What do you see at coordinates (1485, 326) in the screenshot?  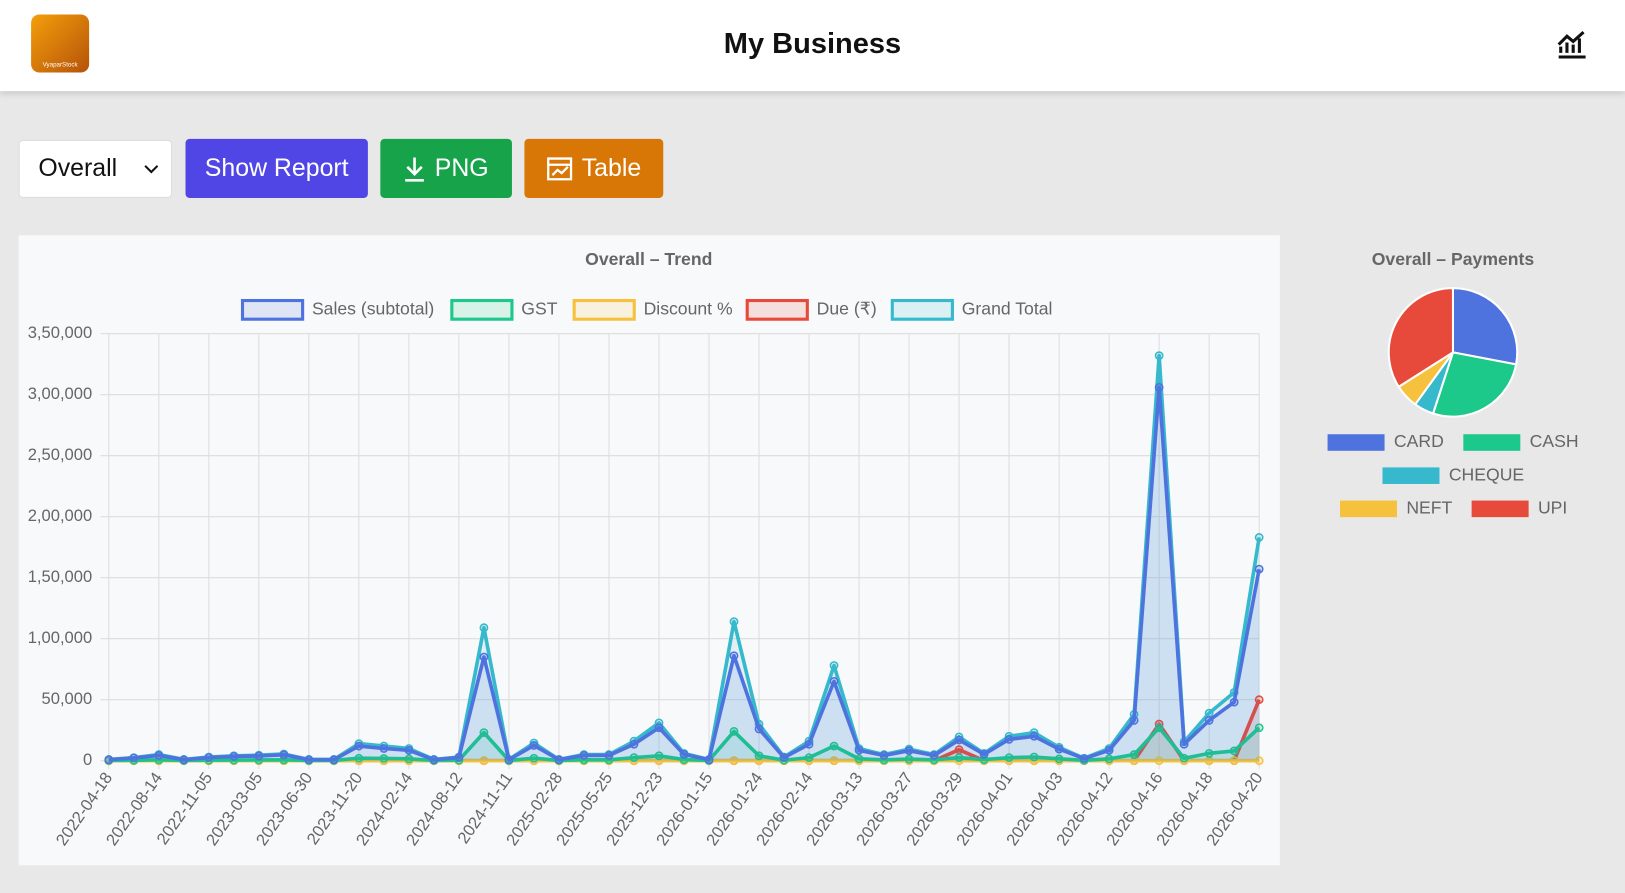 I see `pie-slice` at bounding box center [1485, 326].